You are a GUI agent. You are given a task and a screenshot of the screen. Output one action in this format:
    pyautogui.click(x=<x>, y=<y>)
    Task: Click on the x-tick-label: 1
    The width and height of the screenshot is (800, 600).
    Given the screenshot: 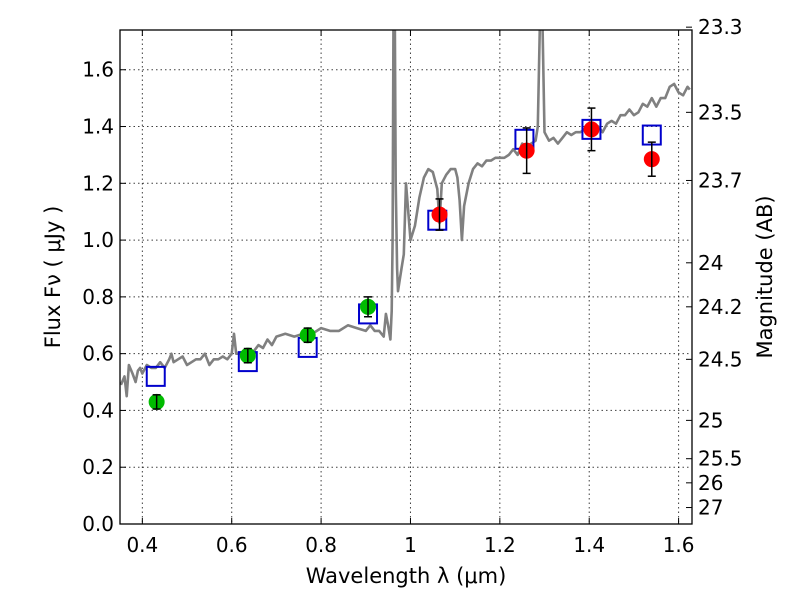 What is the action you would take?
    pyautogui.click(x=410, y=545)
    